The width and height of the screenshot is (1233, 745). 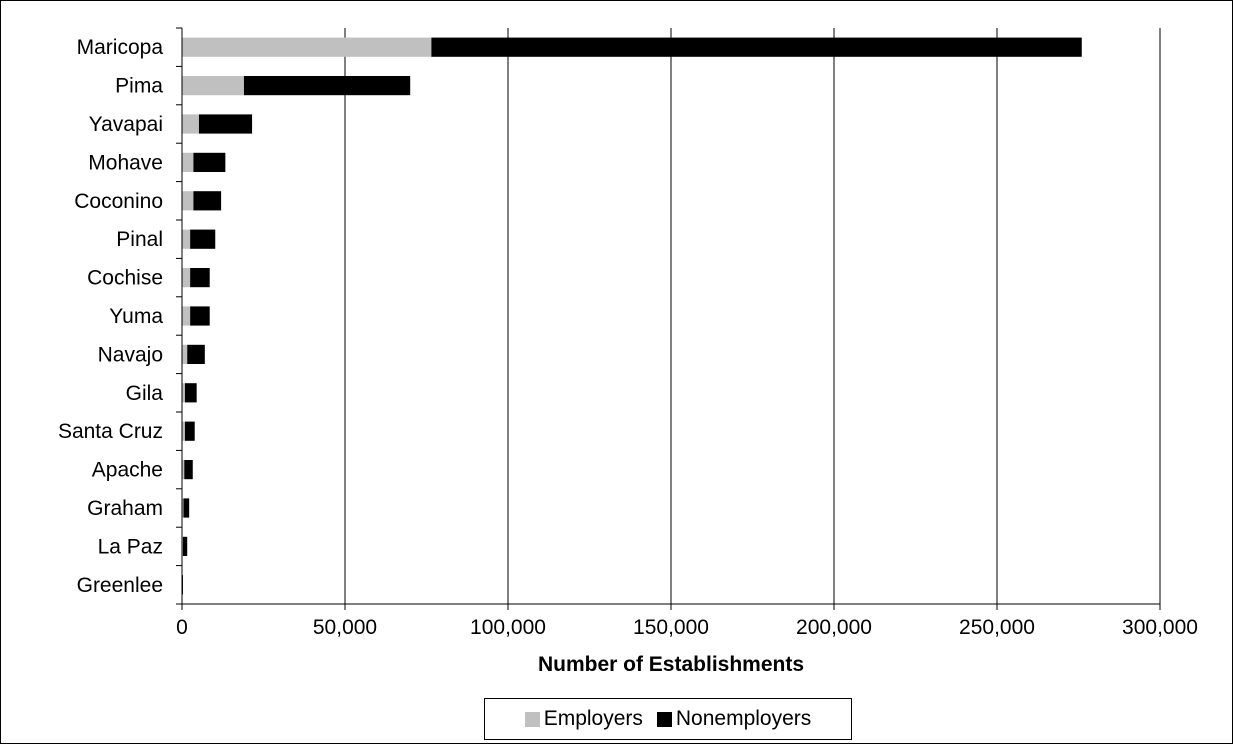 I want to click on category-label-maricopa: Maricopa, so click(x=120, y=47).